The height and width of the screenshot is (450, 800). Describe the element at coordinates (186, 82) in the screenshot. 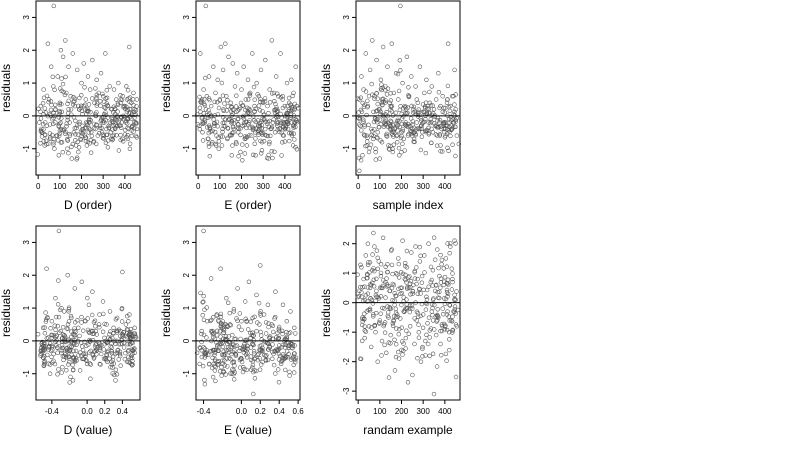

I see `y-tick-label: 1` at that location.